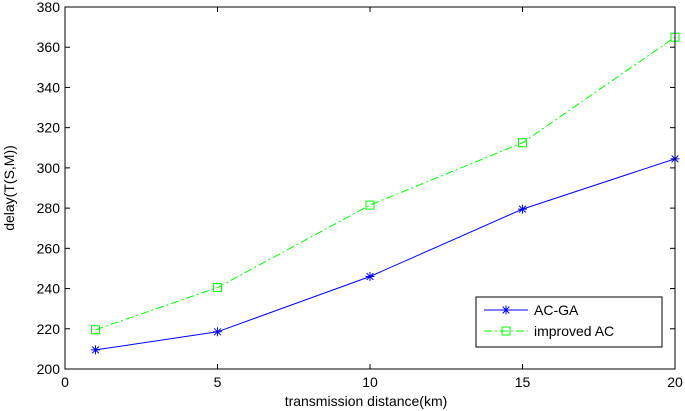 The height and width of the screenshot is (411, 685). What do you see at coordinates (574, 331) in the screenshot?
I see `legend-label-improved-ac: improved AC` at bounding box center [574, 331].